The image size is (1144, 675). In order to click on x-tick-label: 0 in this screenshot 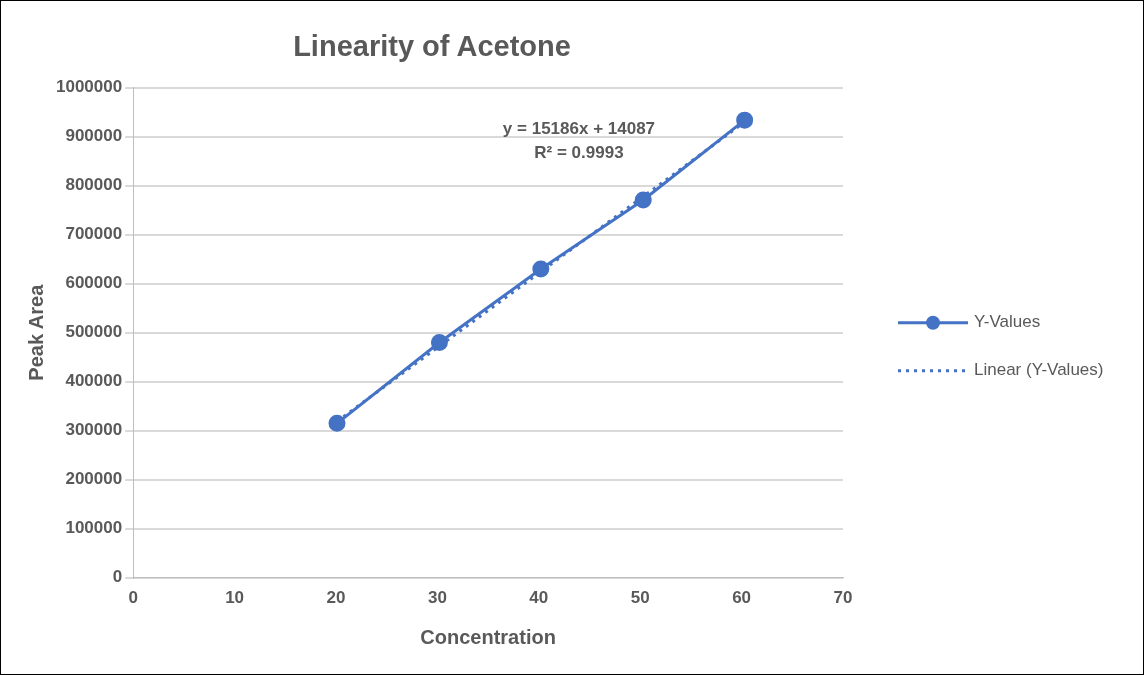, I will do `click(133, 598)`.